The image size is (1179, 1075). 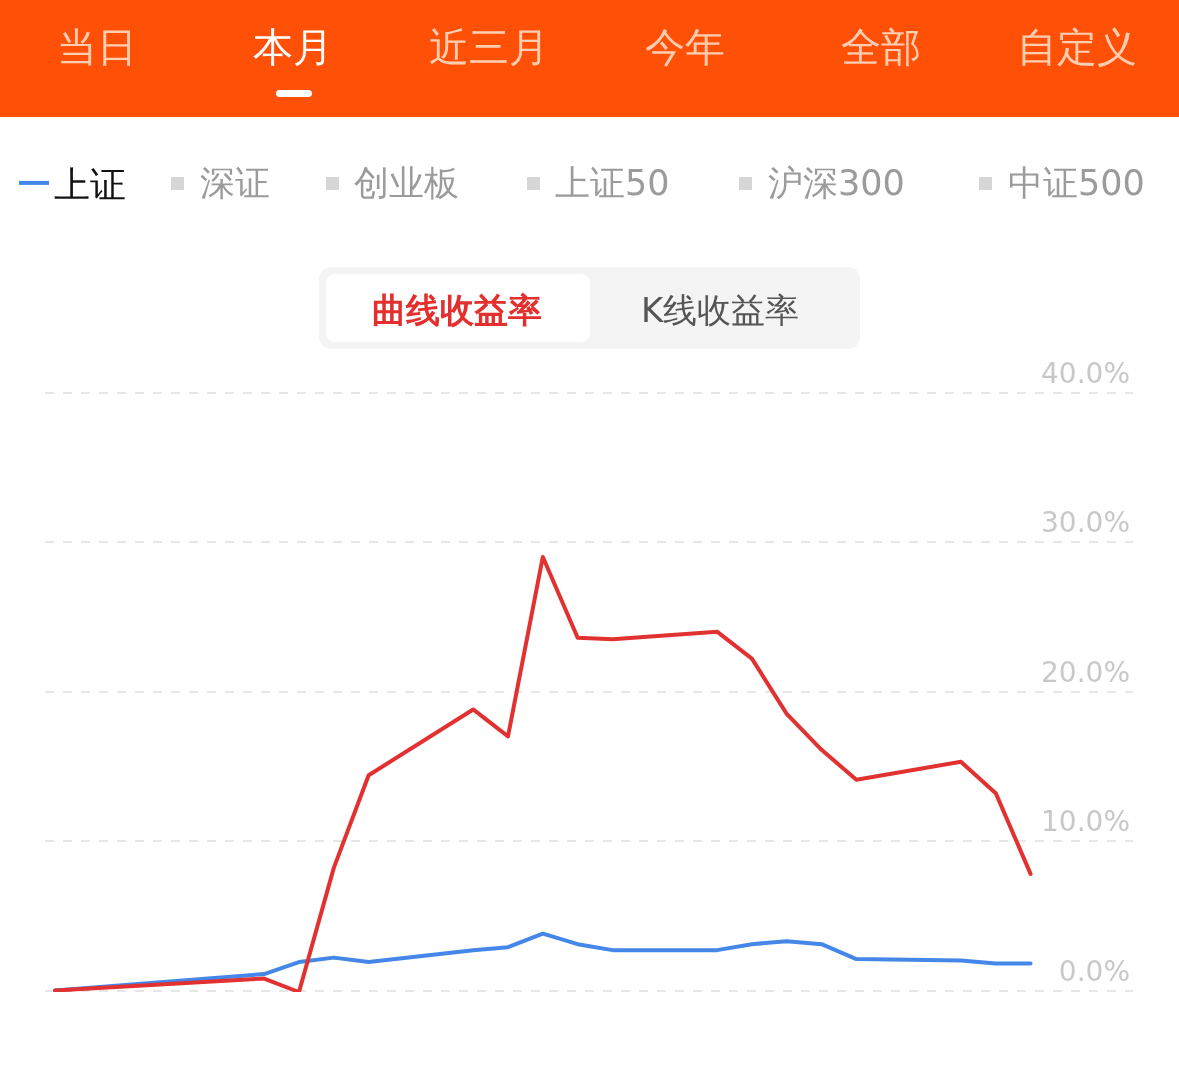 I want to click on text: 自定义, so click(x=1077, y=47).